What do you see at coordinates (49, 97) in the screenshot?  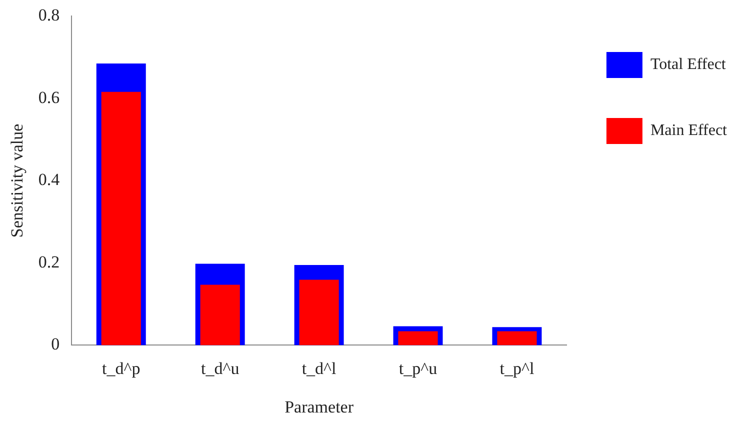 I see `y-tick-label: 0.6` at bounding box center [49, 97].